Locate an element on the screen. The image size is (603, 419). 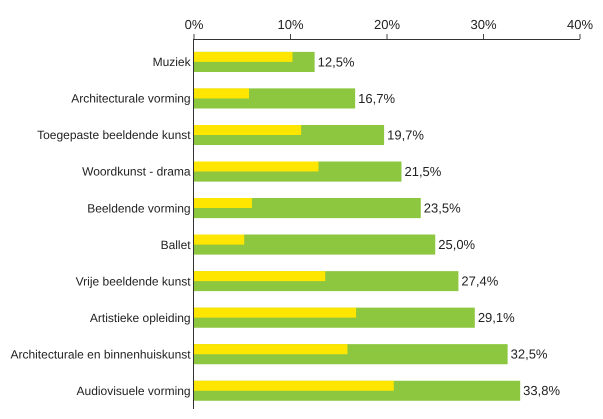
data-label: 32,5% is located at coordinates (529, 354).